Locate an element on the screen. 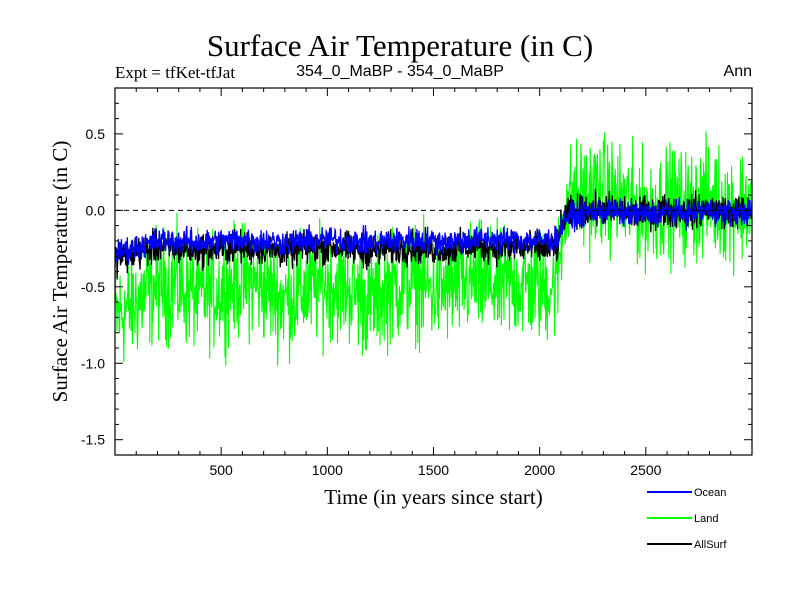 This screenshot has width=800, height=600. legend-label-ocean: Ocean is located at coordinates (710, 493).